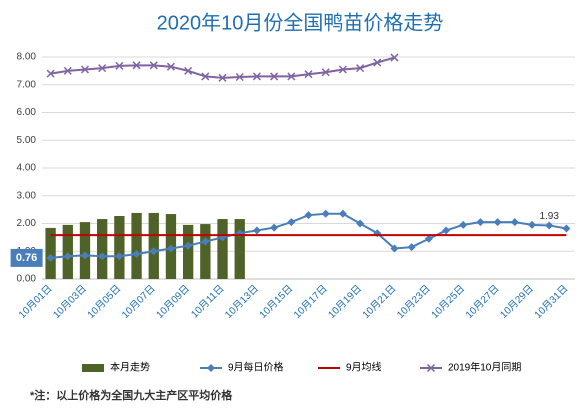 This screenshot has height=418, width=588. Describe the element at coordinates (27, 223) in the screenshot. I see `y-tick-label: 2.00` at that location.